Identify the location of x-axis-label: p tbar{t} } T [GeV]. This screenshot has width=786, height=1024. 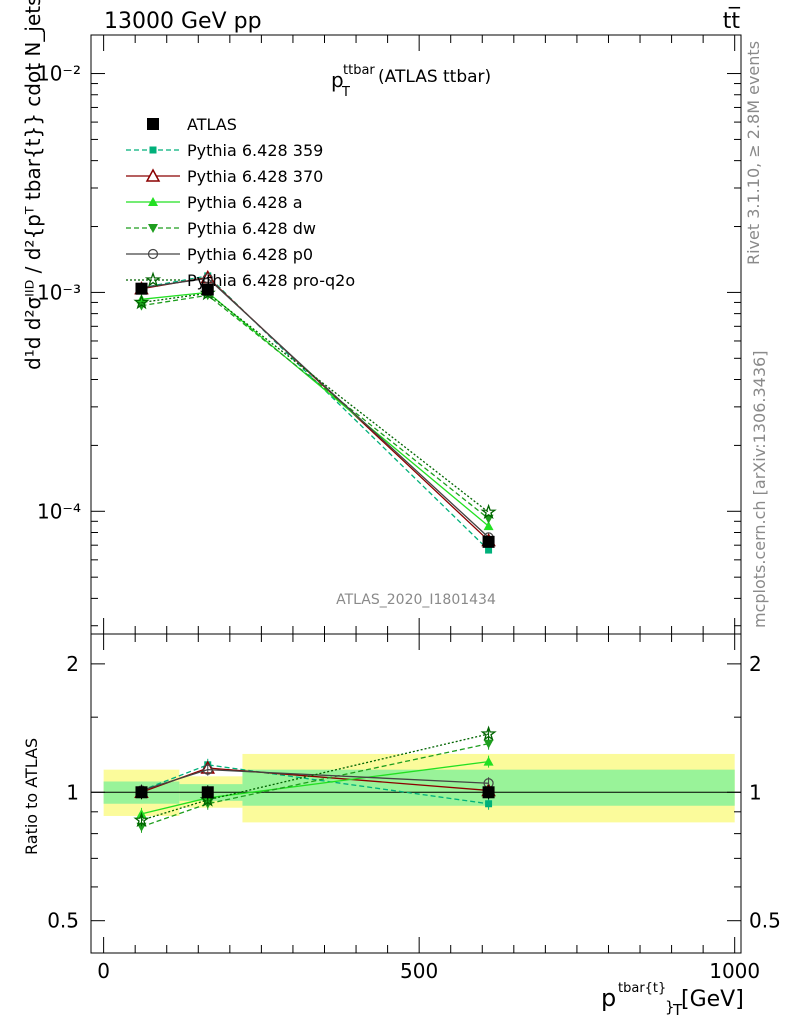
(672, 1000).